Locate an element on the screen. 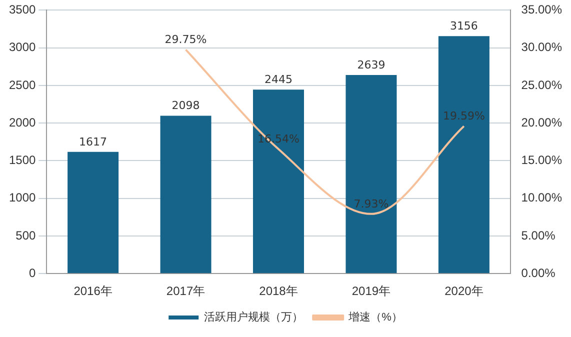 Image resolution: width=571 pixels, height=337 pixels. y2-tick-label: 0.00% is located at coordinates (538, 273).